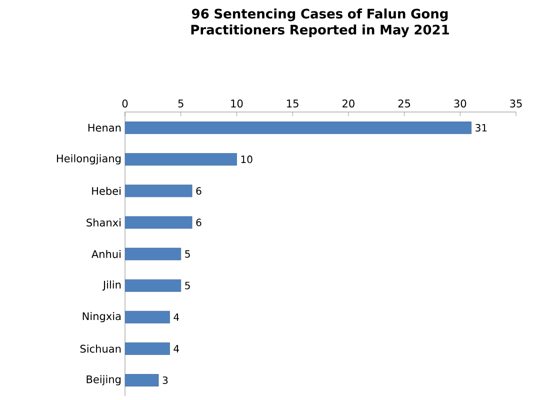 Image resolution: width=560 pixels, height=400 pixels. I want to click on x-tick-label: 35, so click(516, 104).